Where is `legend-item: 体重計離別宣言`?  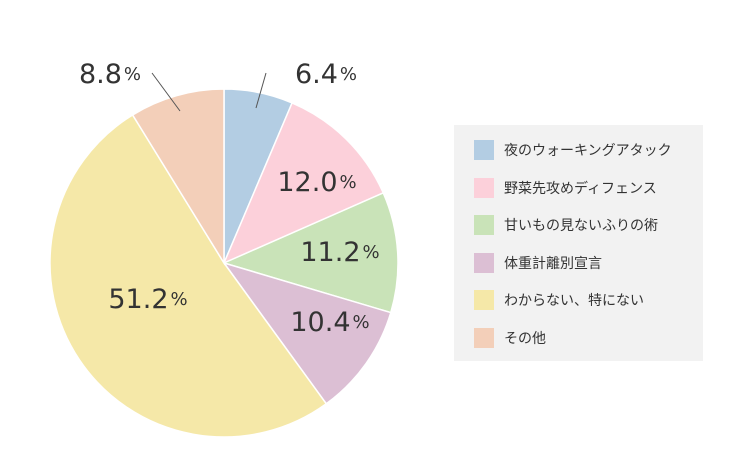 legend-item: 体重計離別宣言 is located at coordinates (538, 263).